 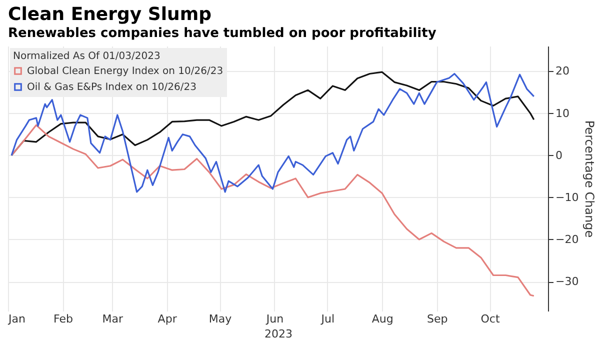 I want to click on y-tick-label: 20, so click(x=563, y=71).